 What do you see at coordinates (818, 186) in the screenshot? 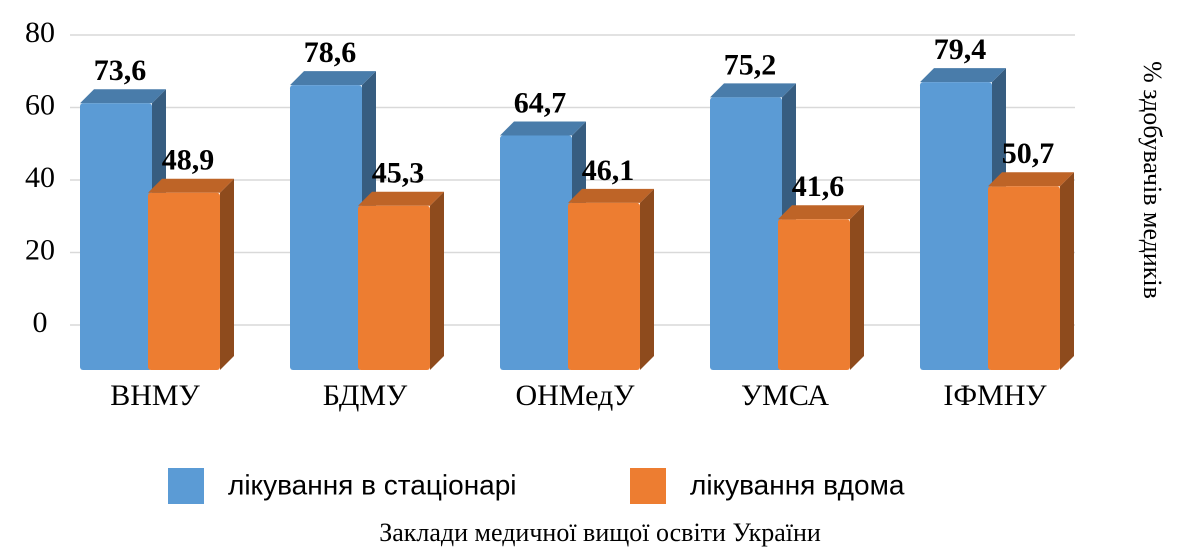
I see `value-label: 41,6` at bounding box center [818, 186].